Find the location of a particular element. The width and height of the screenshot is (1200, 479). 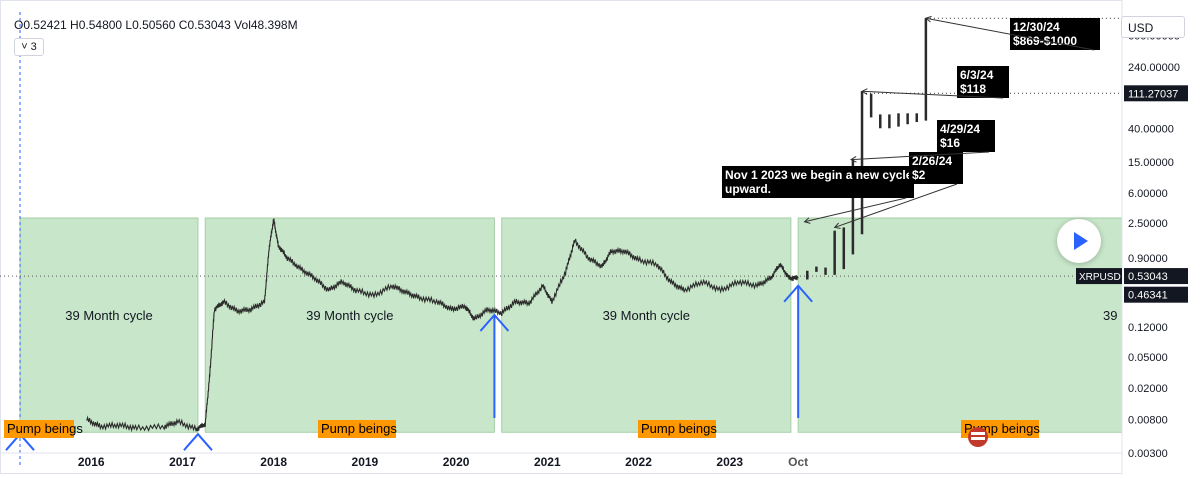

y-tick-label: 2.50000 is located at coordinates (1148, 224).